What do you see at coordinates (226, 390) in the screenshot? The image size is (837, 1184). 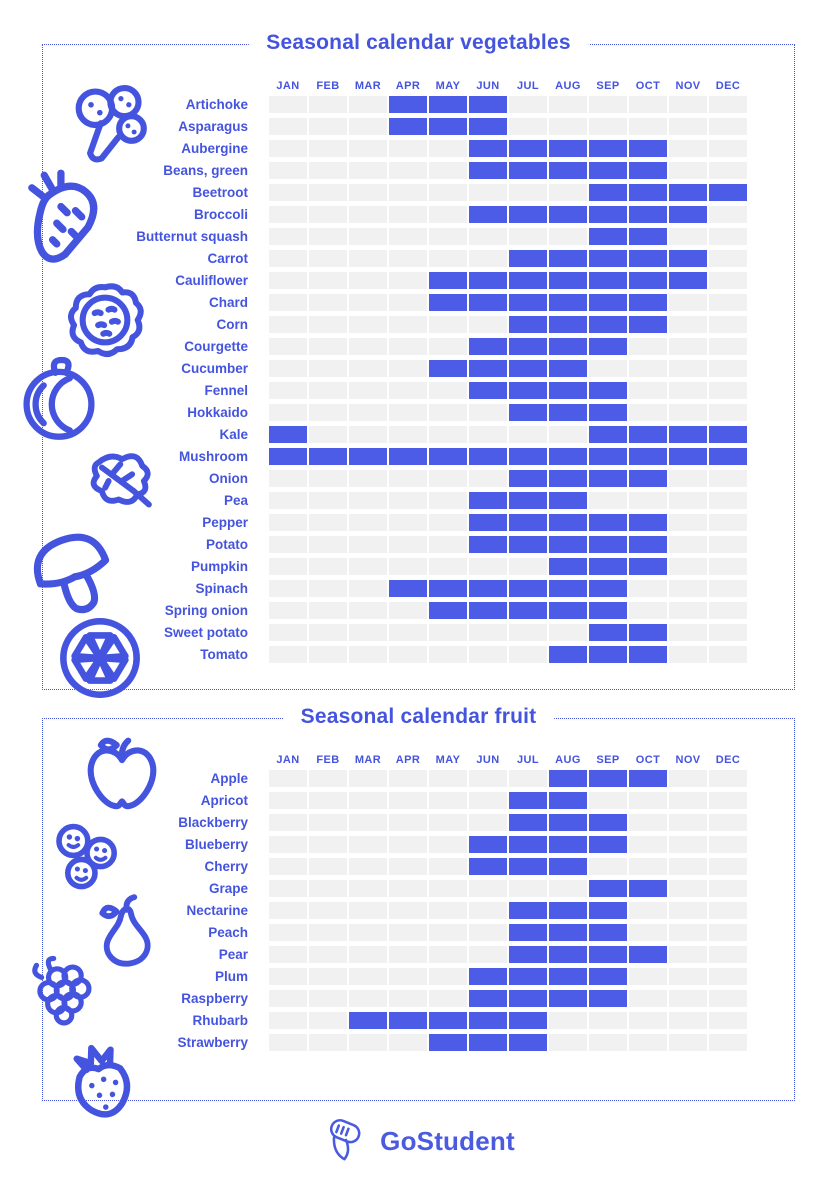 I see `row-label: Fennel` at bounding box center [226, 390].